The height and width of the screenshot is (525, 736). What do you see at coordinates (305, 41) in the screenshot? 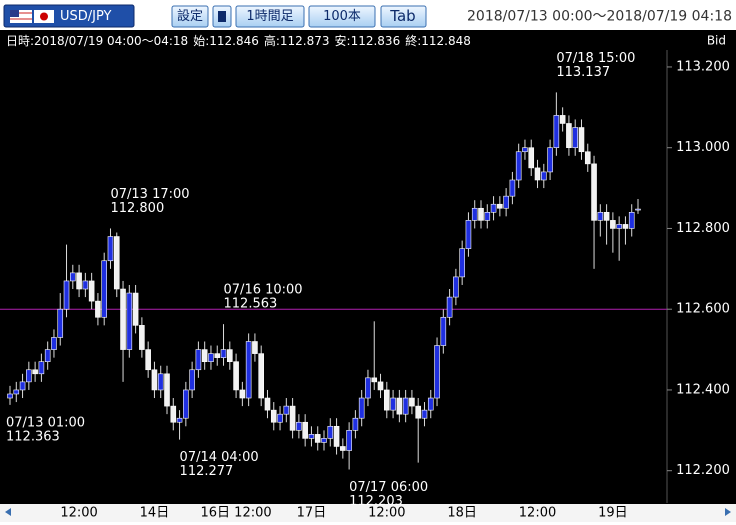
I see `info-value: 112.873` at bounding box center [305, 41].